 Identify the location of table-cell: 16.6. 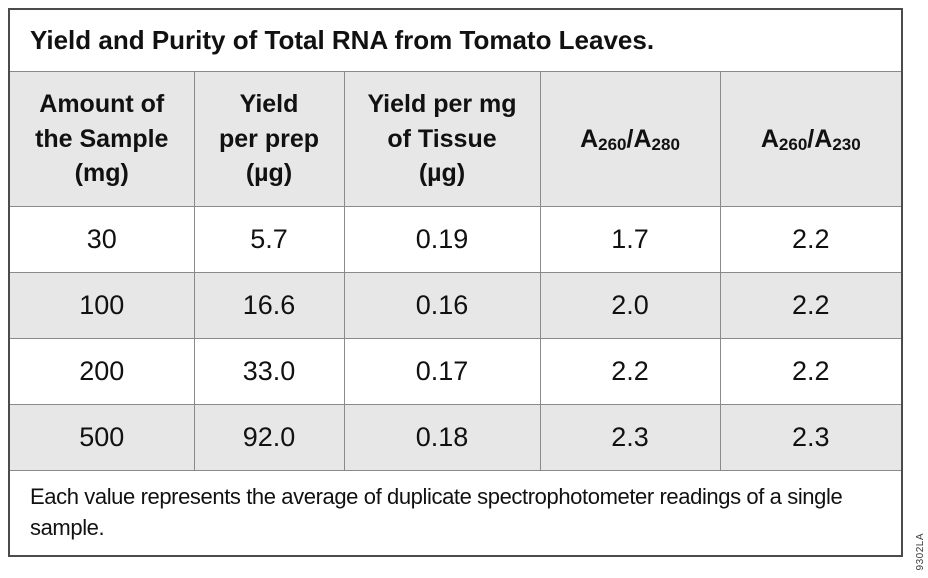
(269, 305).